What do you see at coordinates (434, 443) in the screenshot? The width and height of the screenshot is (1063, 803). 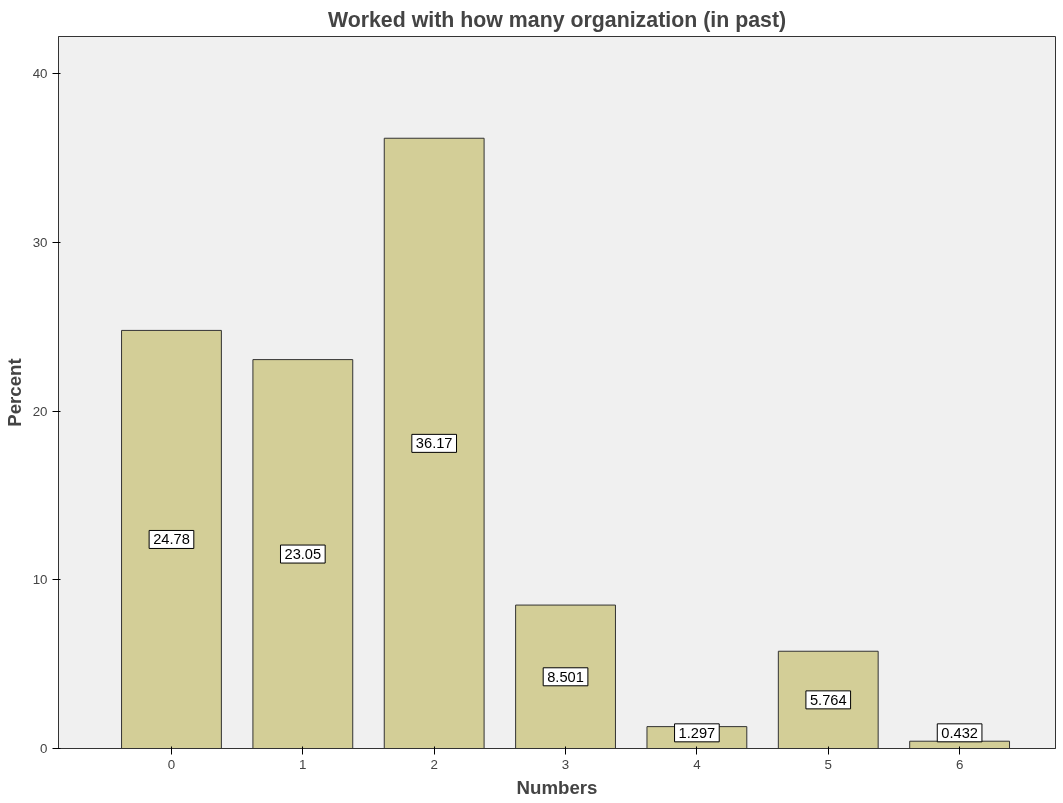 I see `data-label: 36.17` at bounding box center [434, 443].